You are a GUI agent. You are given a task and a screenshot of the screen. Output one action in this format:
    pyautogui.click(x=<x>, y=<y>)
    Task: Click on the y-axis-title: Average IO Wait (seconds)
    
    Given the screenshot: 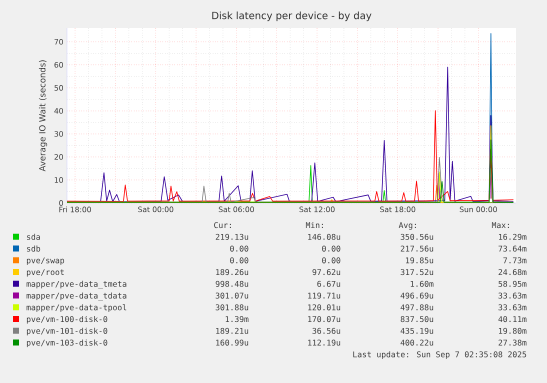 What is the action you would take?
    pyautogui.click(x=43, y=116)
    